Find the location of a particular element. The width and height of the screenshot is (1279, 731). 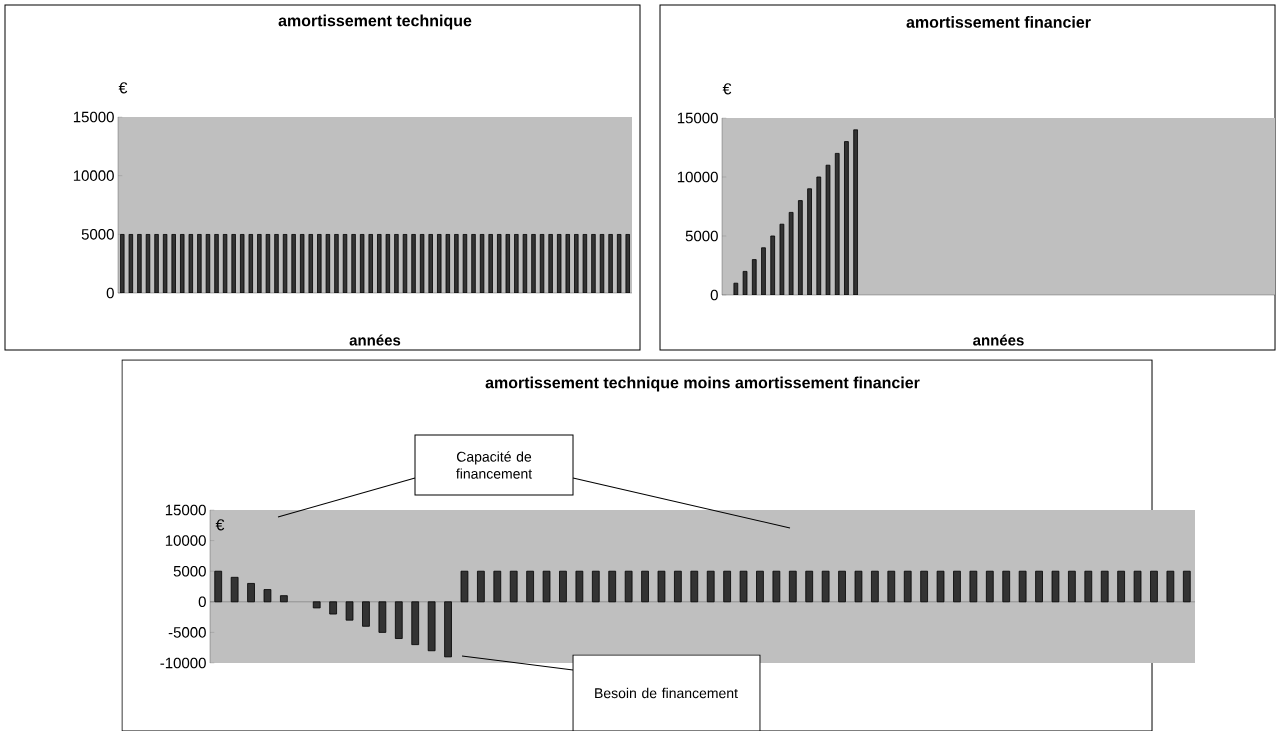

chart-title: amortissement financier is located at coordinates (998, 22).